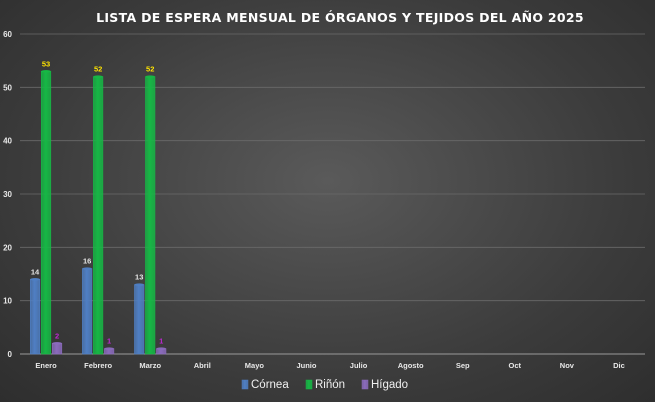  I want to click on data-label: 2, so click(57, 335).